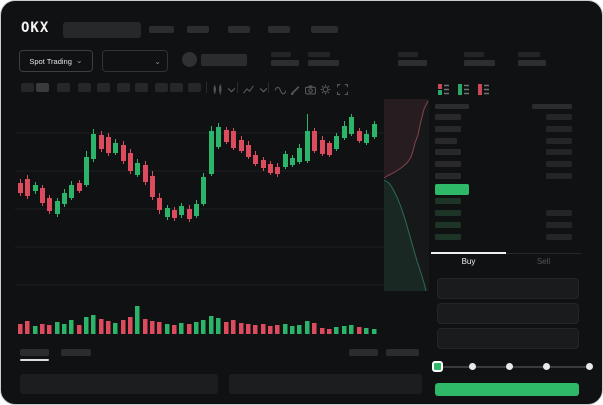 The image size is (603, 405). I want to click on line-style-wave-icon, so click(280, 88).